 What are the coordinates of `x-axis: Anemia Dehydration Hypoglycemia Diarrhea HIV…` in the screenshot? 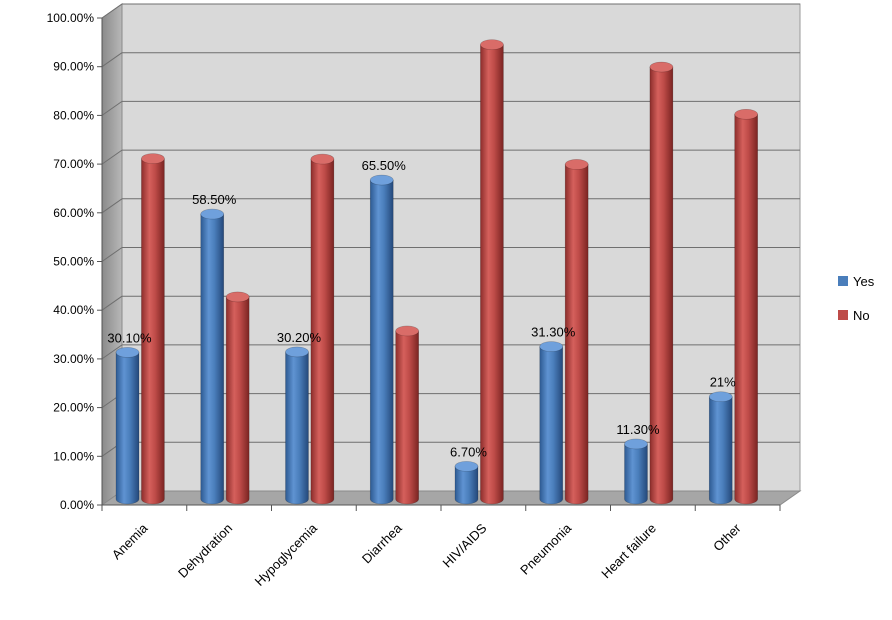 It's located at (441, 546).